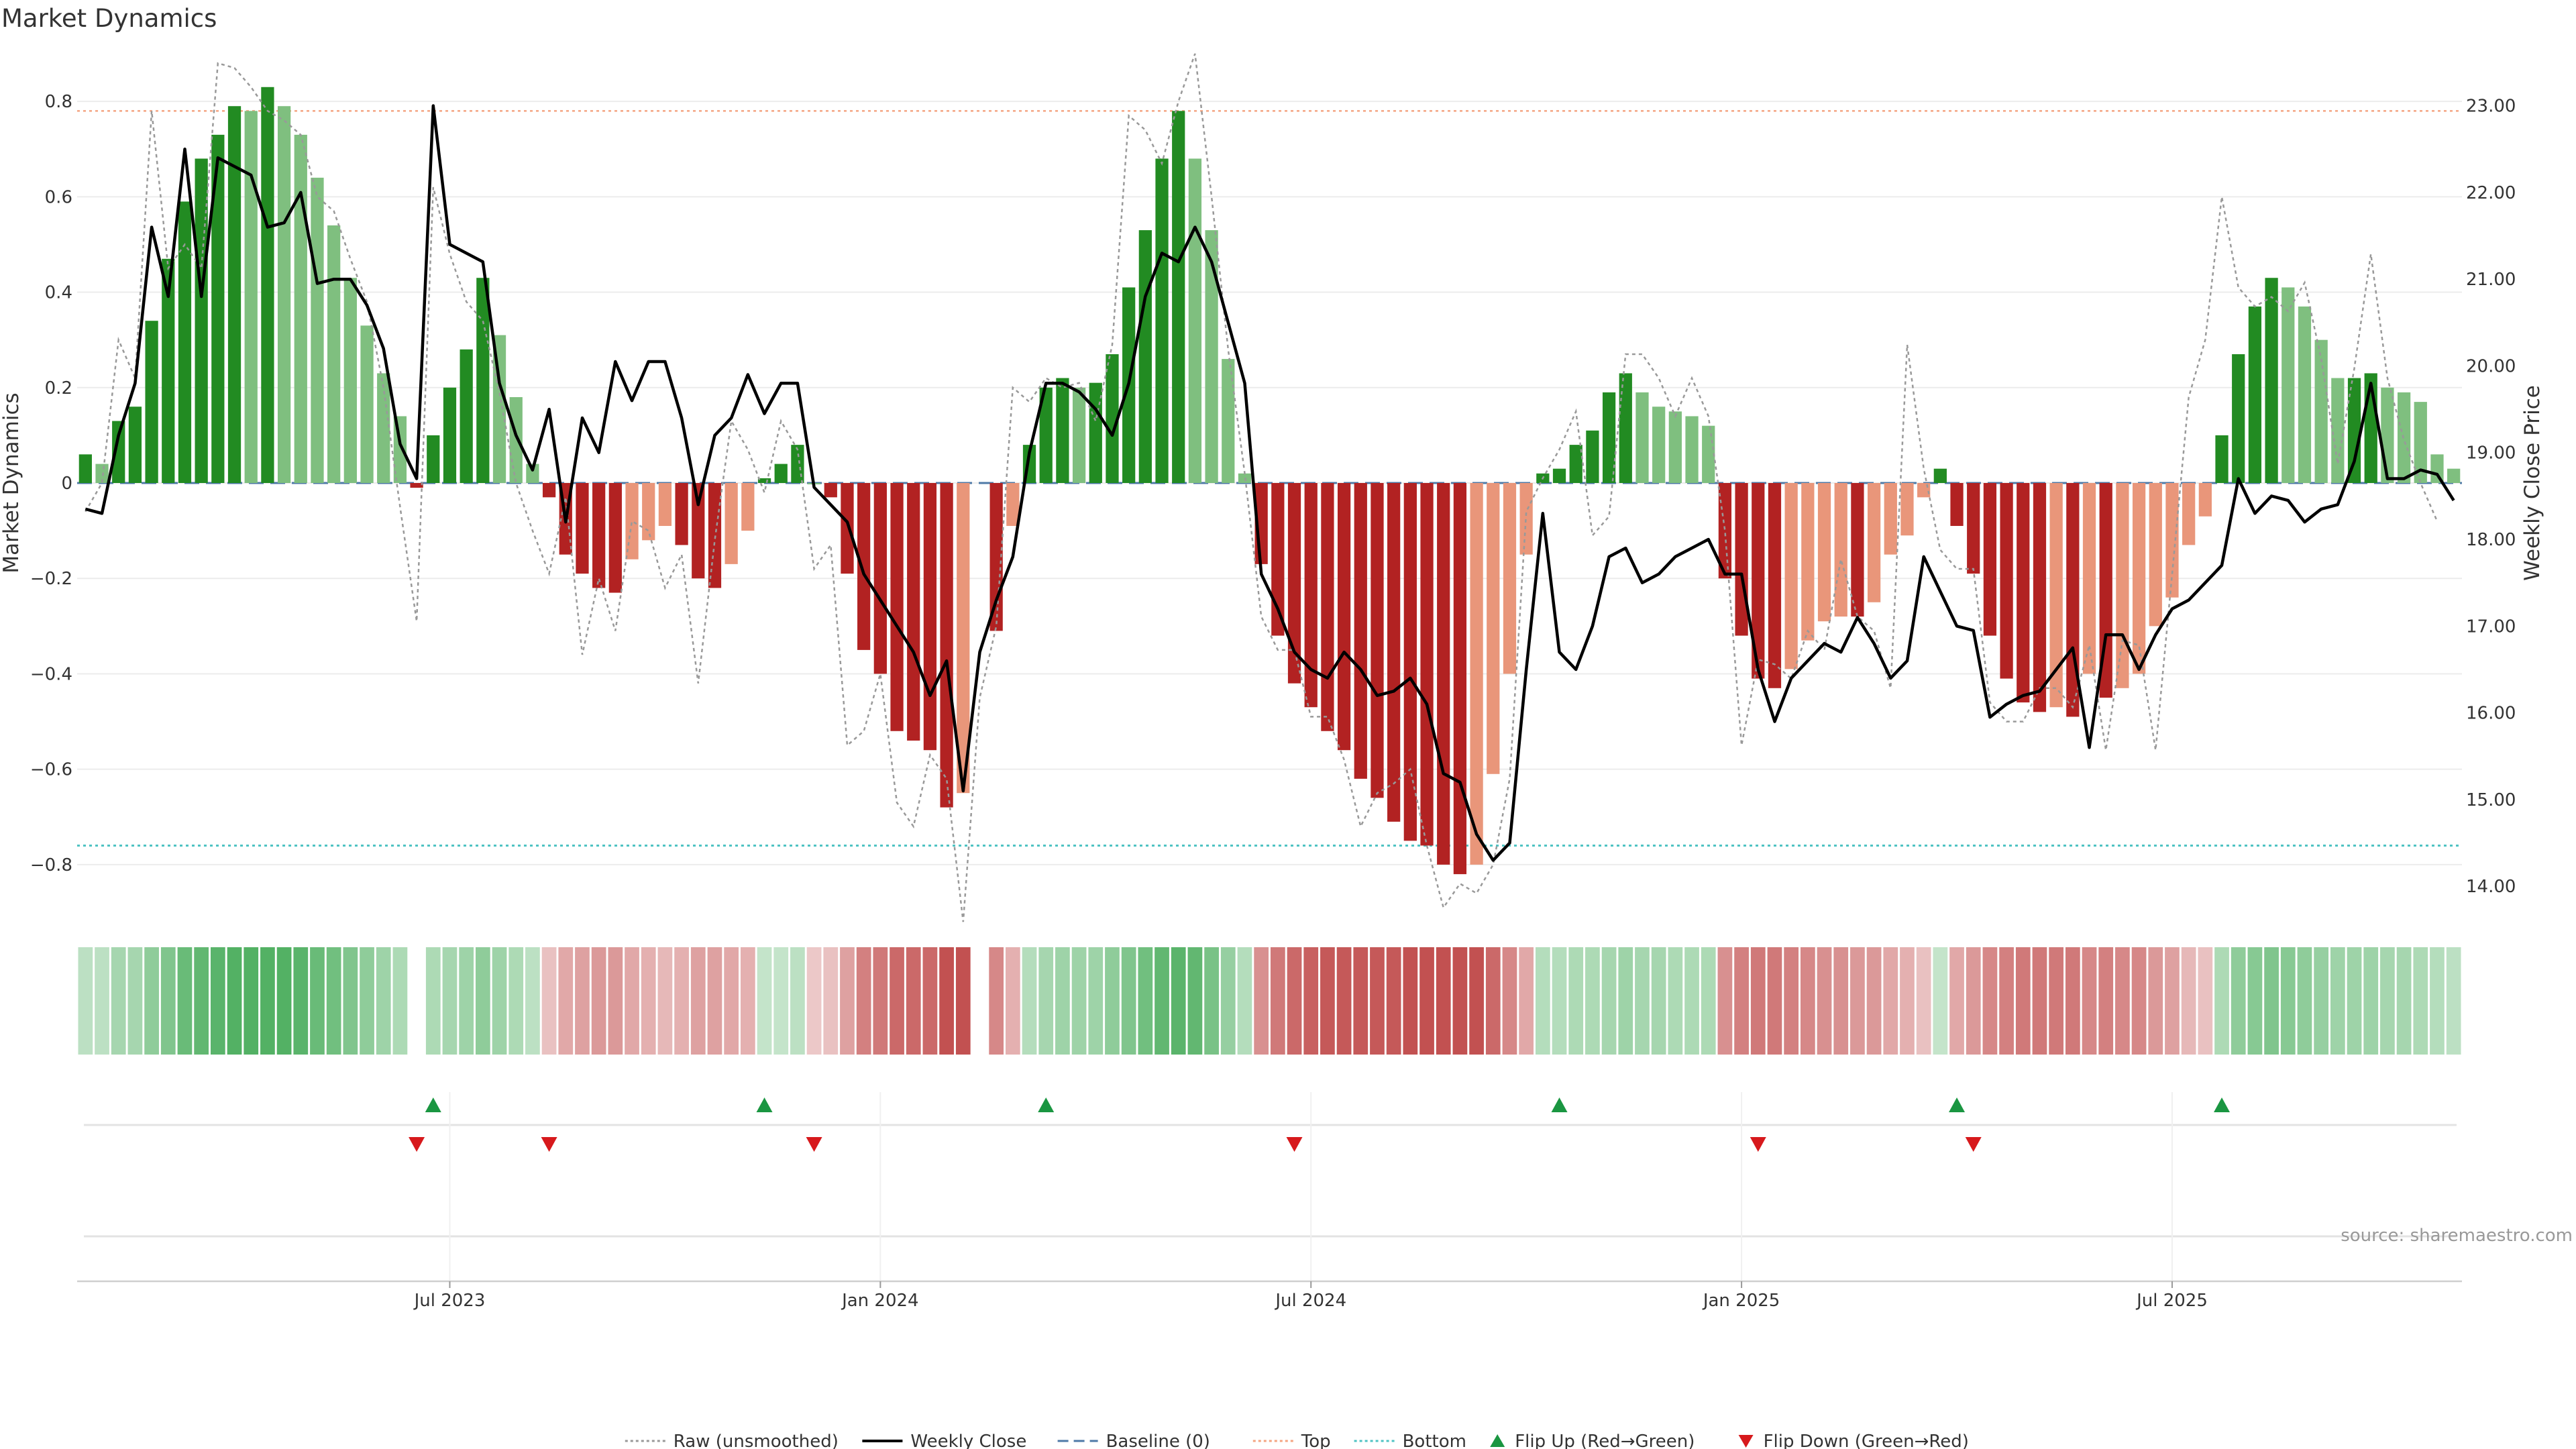 The height and width of the screenshot is (1449, 2576). What do you see at coordinates (1269, 1295) in the screenshot?
I see `x-axis: Jul 2023 Jan 2024 Jul 2024 Jan 2025 Jul 2025` at bounding box center [1269, 1295].